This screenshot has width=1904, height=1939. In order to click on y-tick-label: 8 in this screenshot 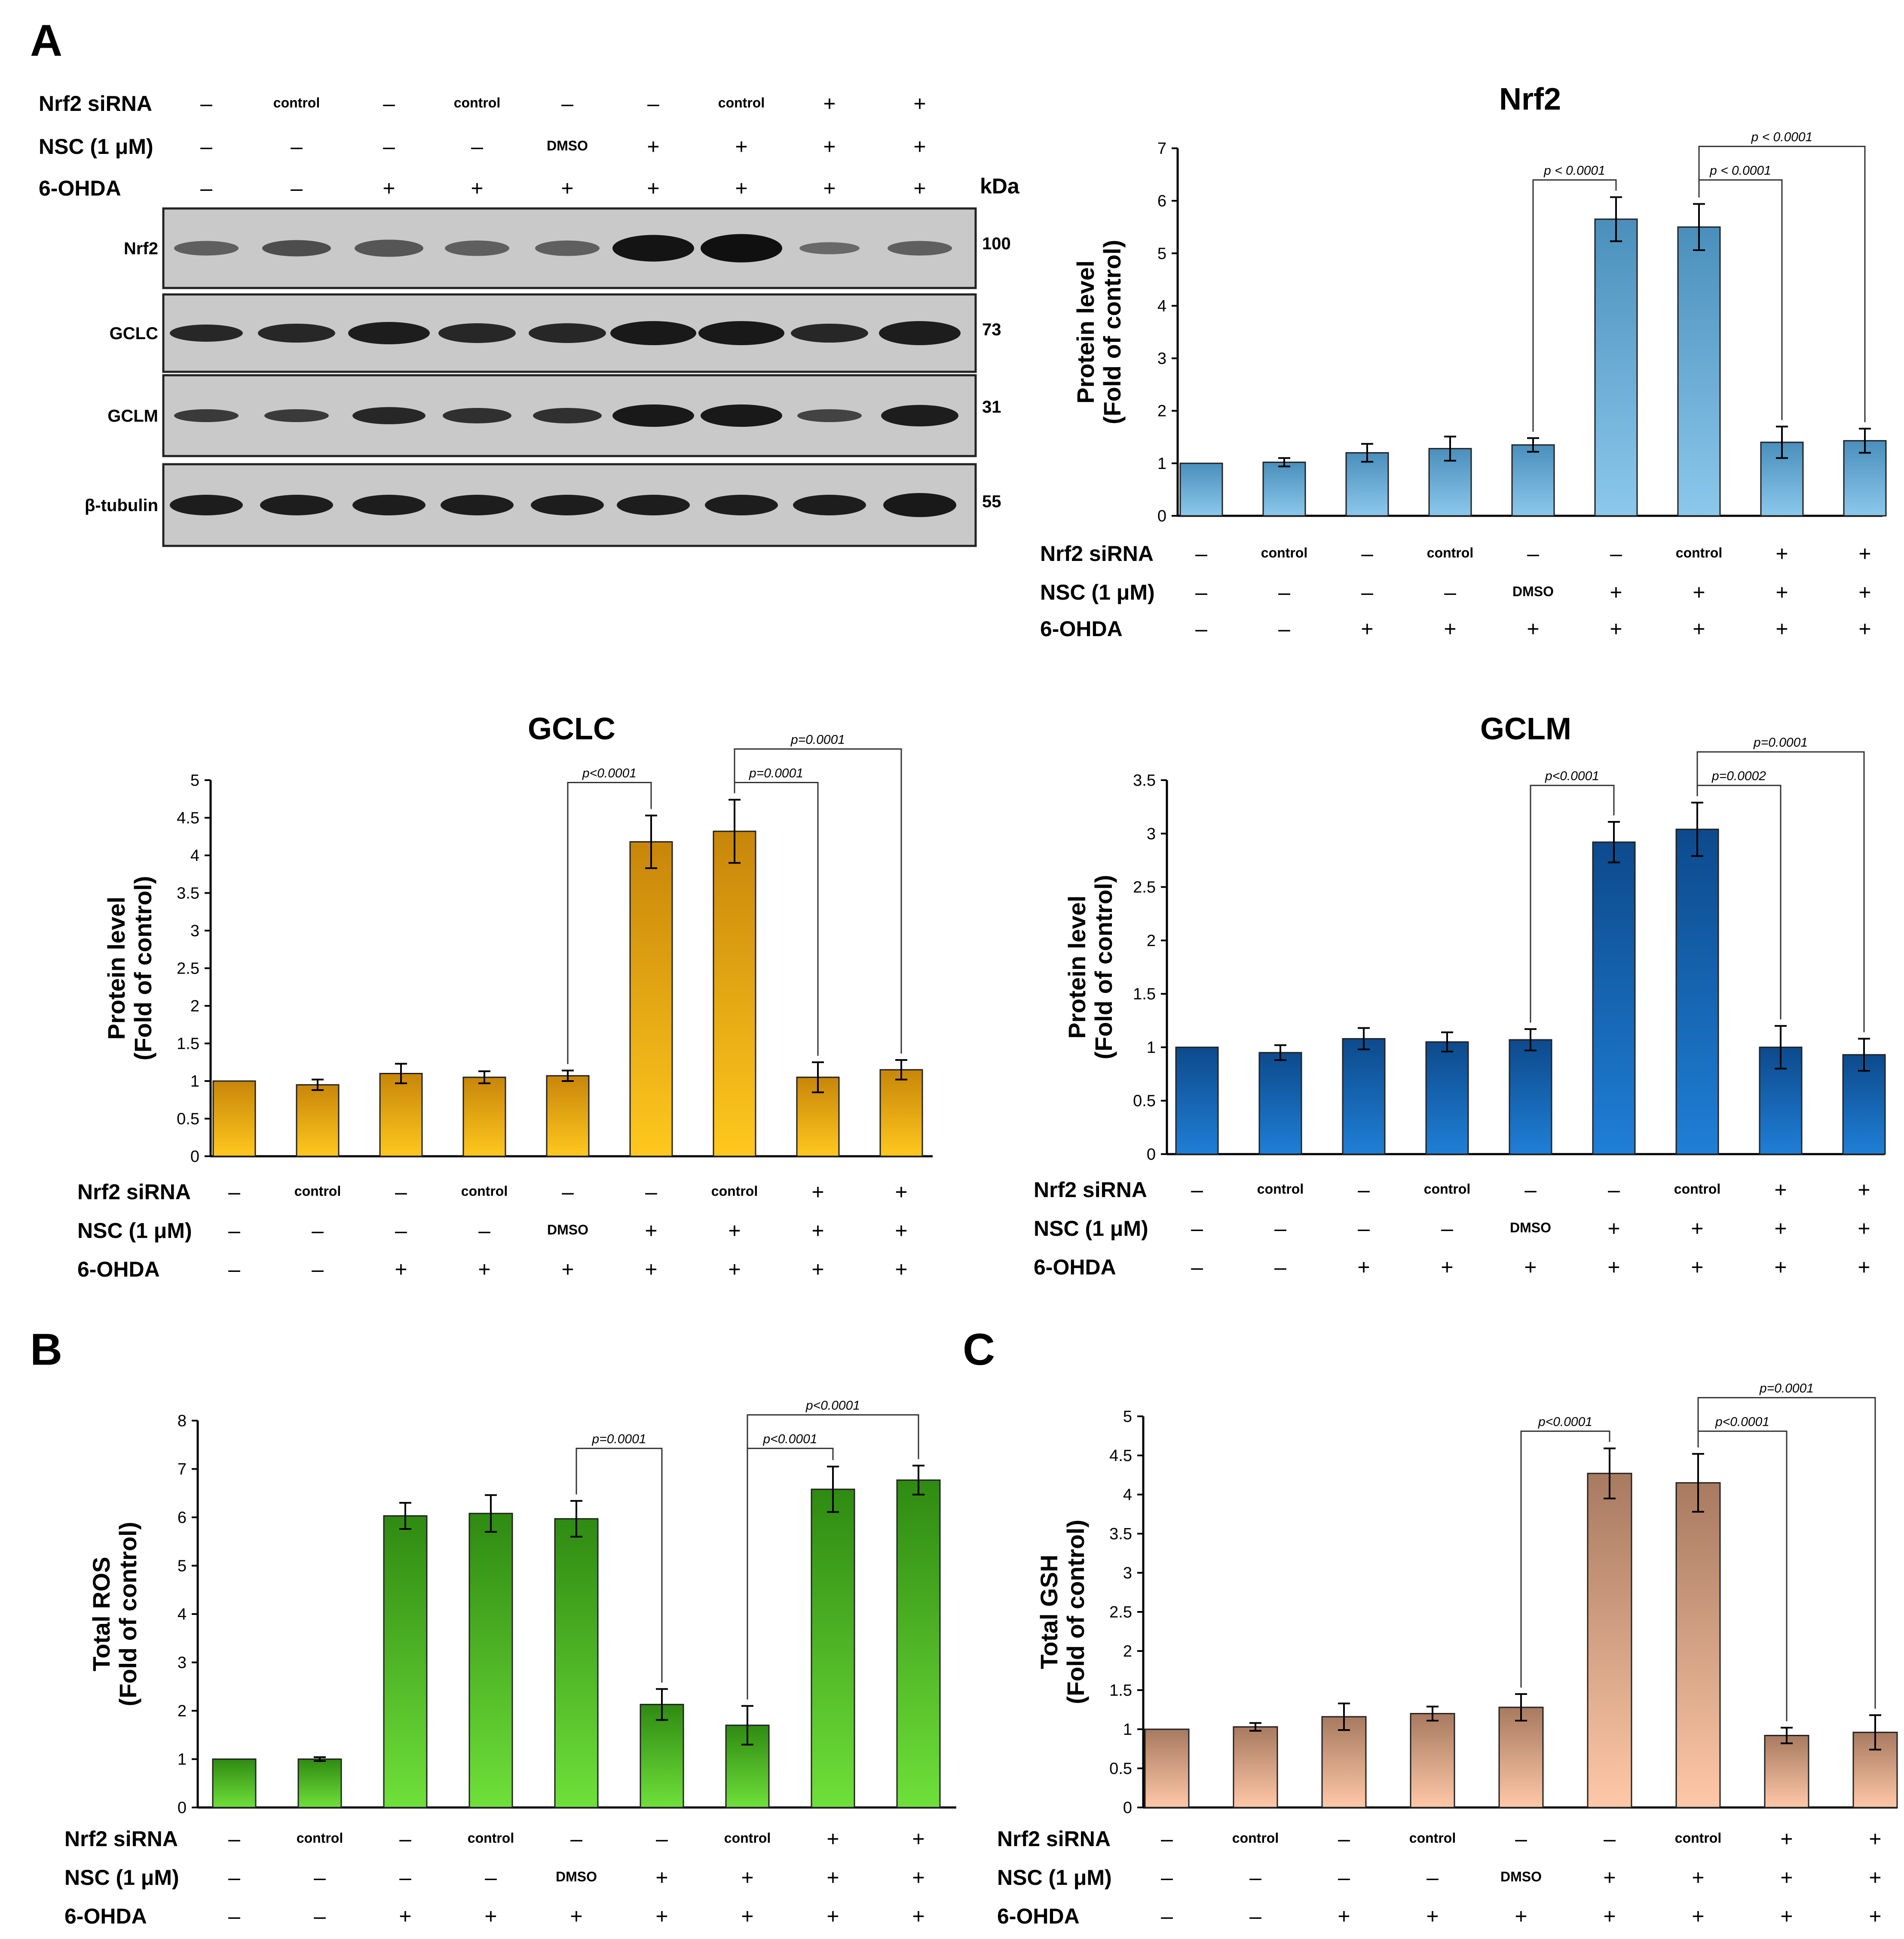, I will do `click(183, 1421)`.